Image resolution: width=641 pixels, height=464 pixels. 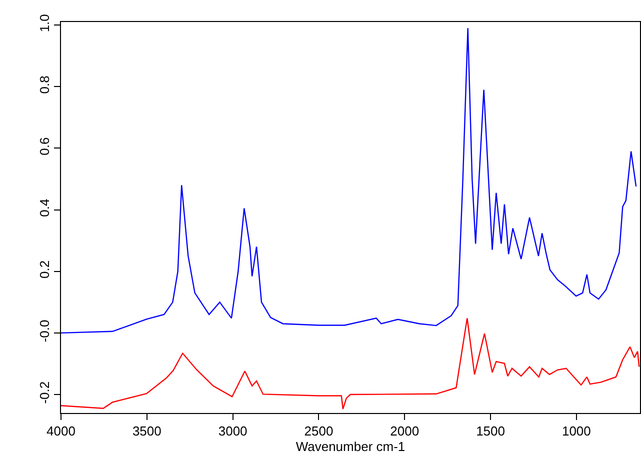 I want to click on x-tick-label: 1500, so click(x=490, y=431).